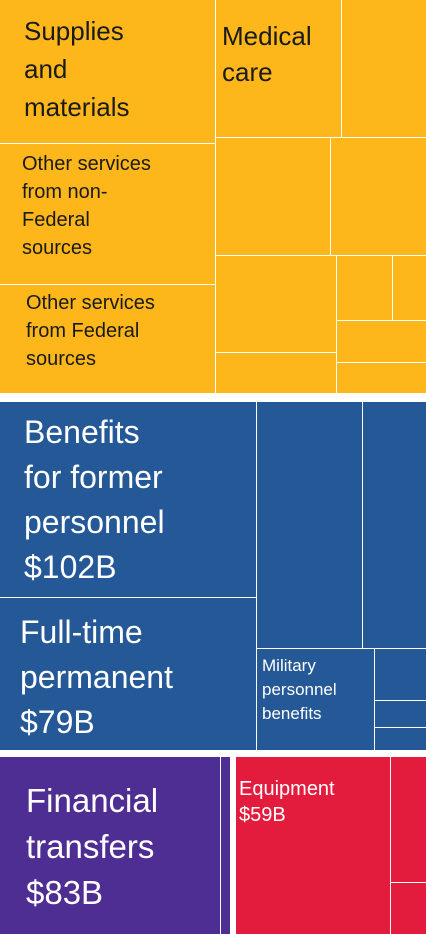  I want to click on label-line: Military, so click(289, 665).